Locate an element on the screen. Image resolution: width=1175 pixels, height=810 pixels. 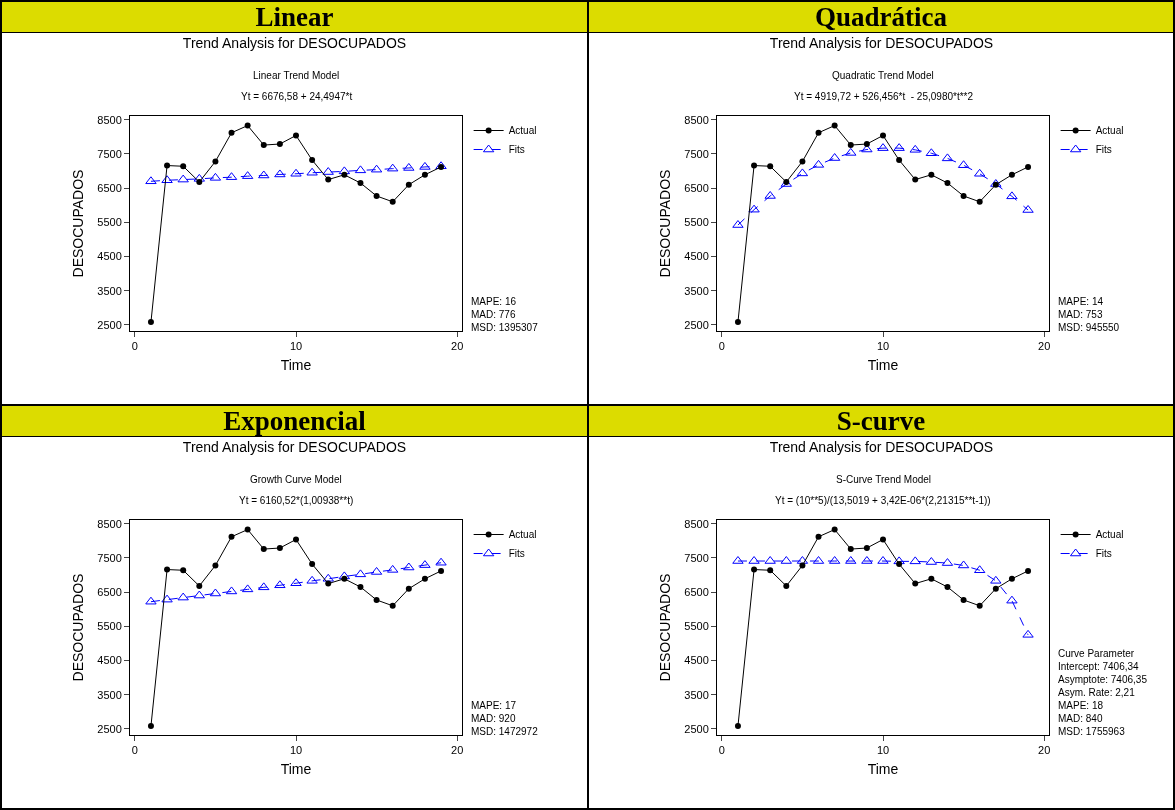
legend-label: Fits is located at coordinates (1103, 150).